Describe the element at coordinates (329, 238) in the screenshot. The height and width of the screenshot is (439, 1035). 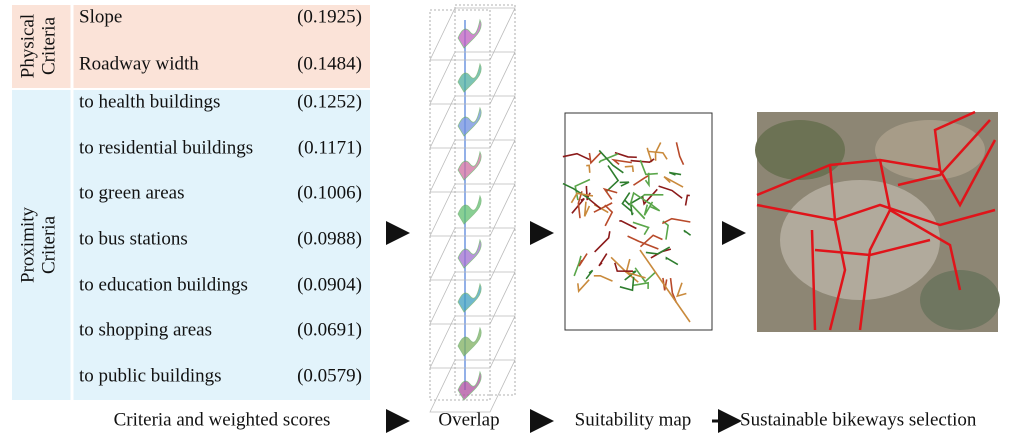
I see `criterion-weight: (0.0988)` at that location.